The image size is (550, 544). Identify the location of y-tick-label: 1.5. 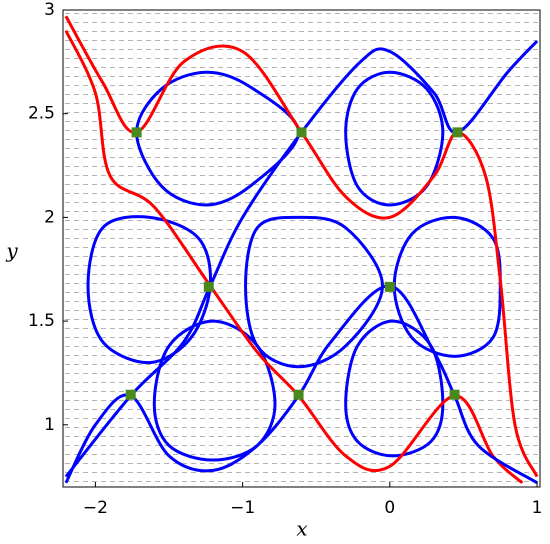
(41, 321).